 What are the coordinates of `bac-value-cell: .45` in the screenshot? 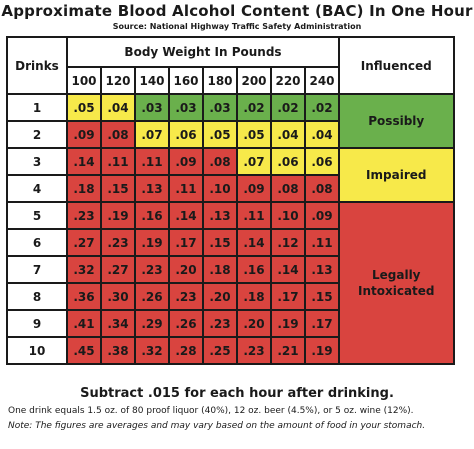 It's located at (84, 350).